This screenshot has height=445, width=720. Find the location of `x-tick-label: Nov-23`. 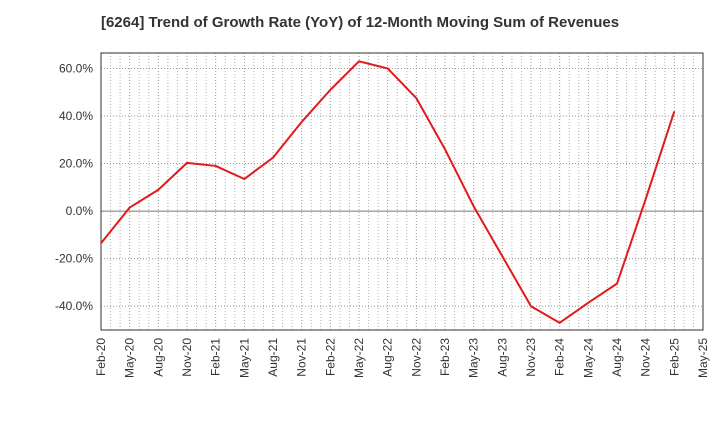

x-tick-label: Nov-23 is located at coordinates (531, 357).